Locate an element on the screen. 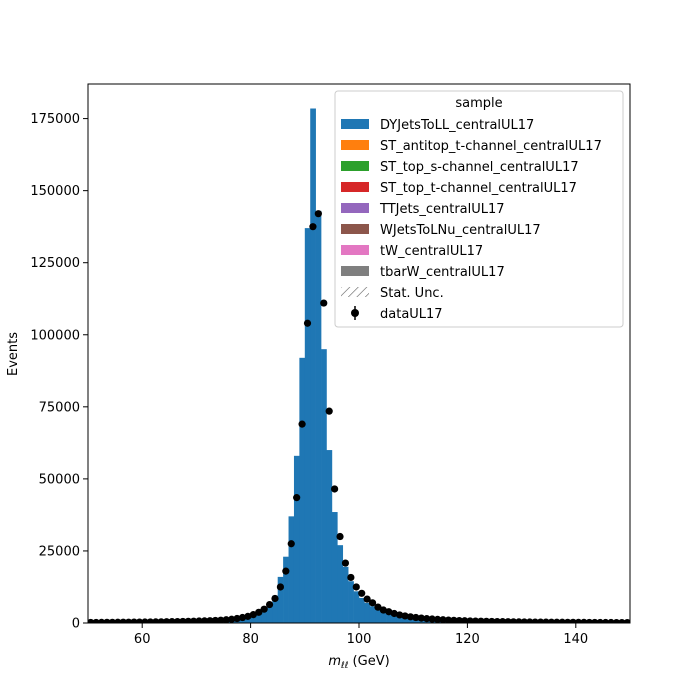  legend-title: sample is located at coordinates (478, 103).